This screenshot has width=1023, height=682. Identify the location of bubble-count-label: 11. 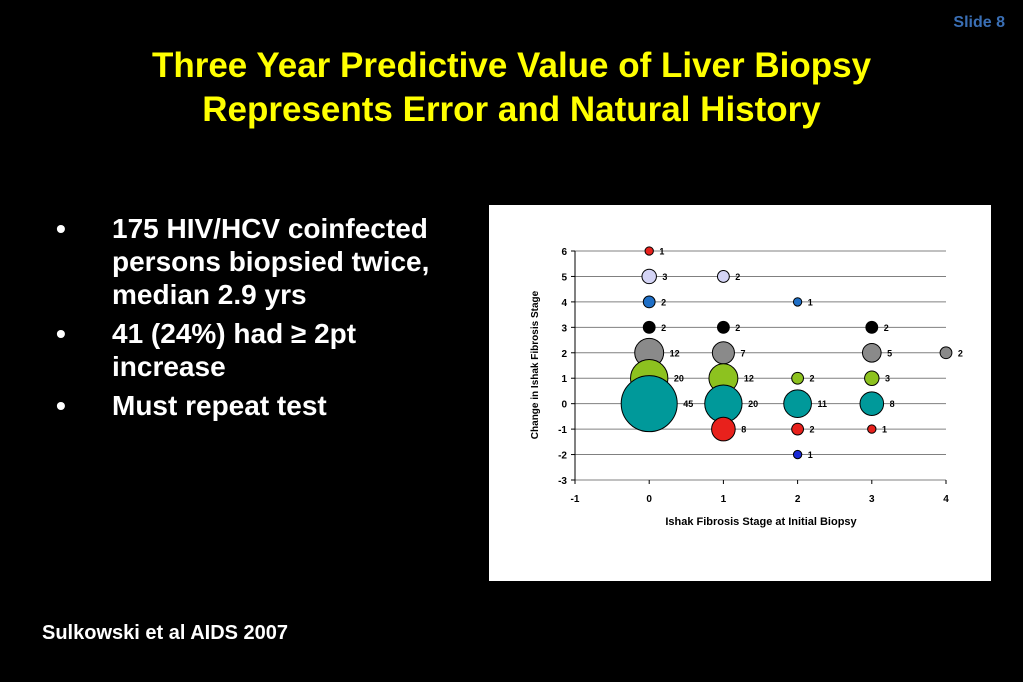
(822, 404).